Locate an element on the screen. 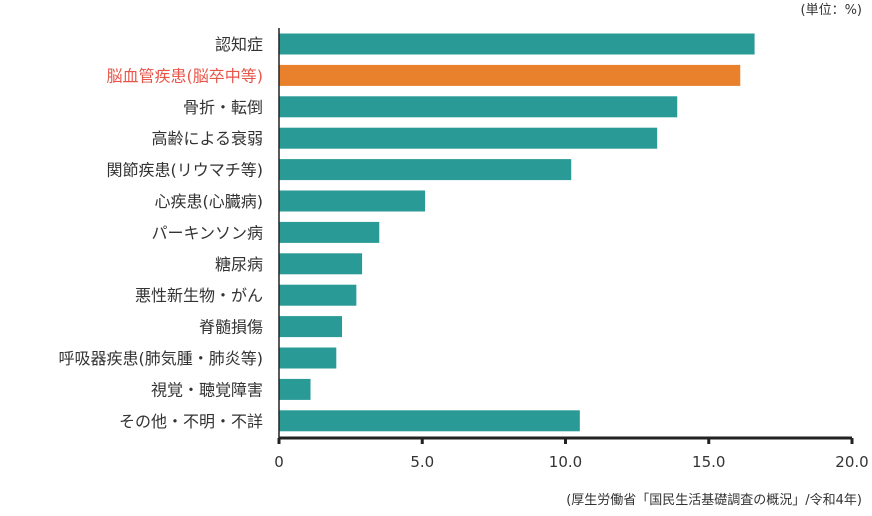 This screenshot has height=516, width=872. category-label: 骨折・転倒 is located at coordinates (223, 107).